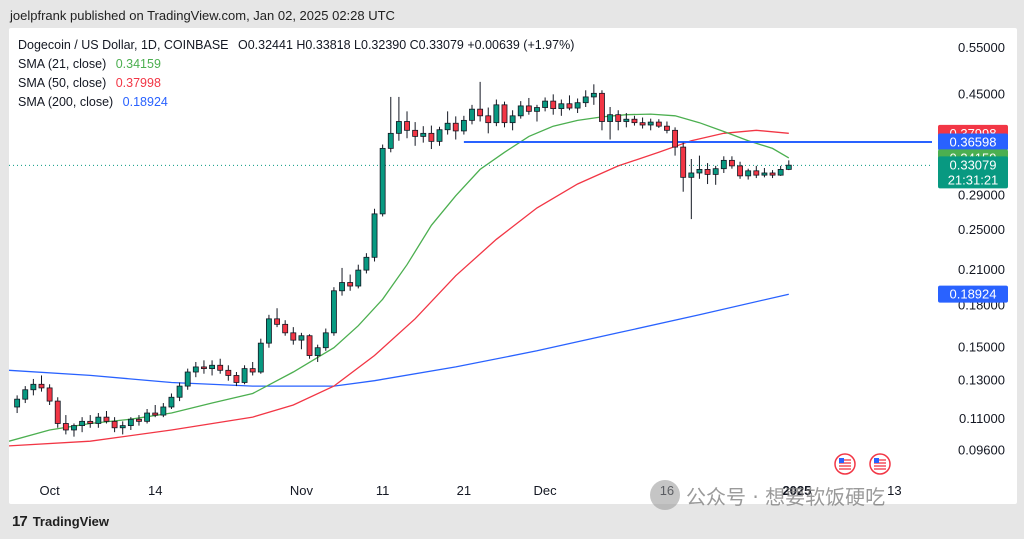 This screenshot has width=1024, height=539. What do you see at coordinates (894, 490) in the screenshot?
I see `x-tick-label: 13` at bounding box center [894, 490].